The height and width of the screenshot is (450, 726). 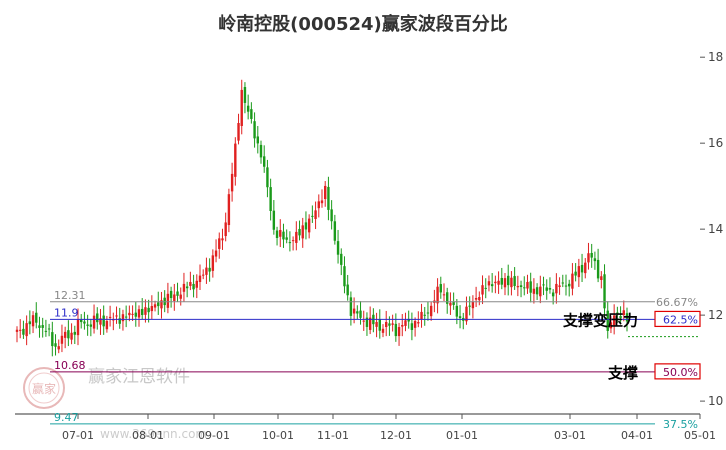 What do you see at coordinates (462, 435) in the screenshot?
I see `x-tick-label: 01-01` at bounding box center [462, 435].